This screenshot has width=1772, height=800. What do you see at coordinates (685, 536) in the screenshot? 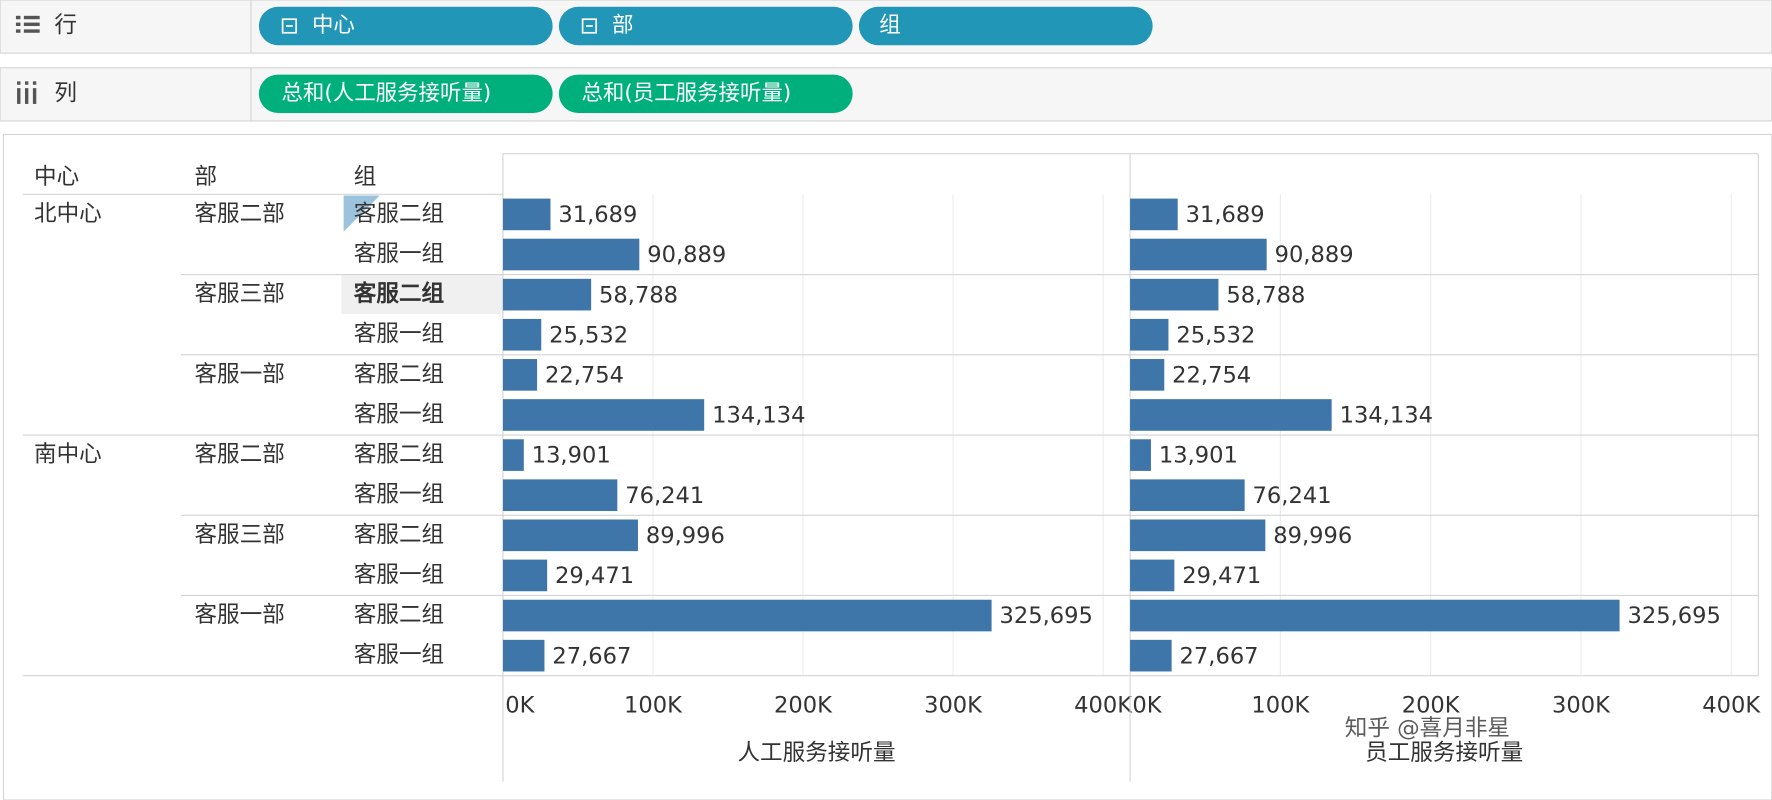
I see `value-label: 89,996` at bounding box center [685, 536].